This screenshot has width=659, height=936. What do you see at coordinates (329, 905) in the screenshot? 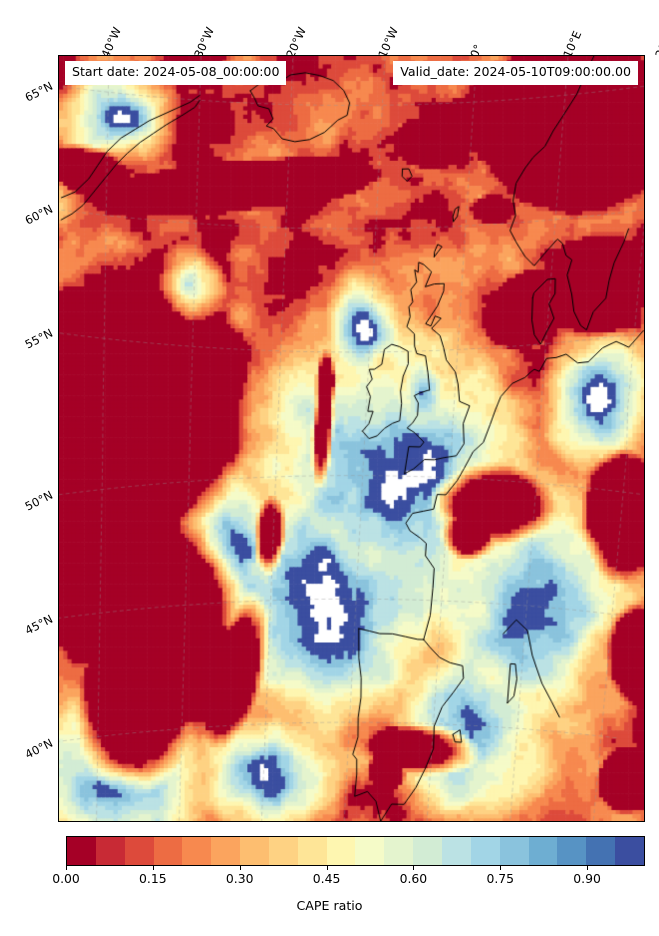
I see `colorbar-title: CAPE ratio` at bounding box center [329, 905].